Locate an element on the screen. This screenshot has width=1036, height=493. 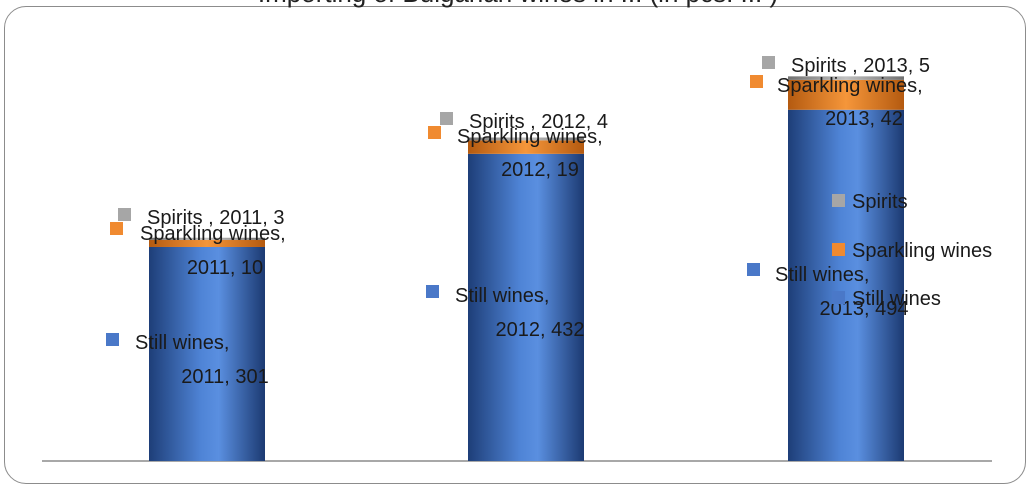
data-label-sparkling-2013-line1: Sparkling wines, is located at coordinates (850, 86).